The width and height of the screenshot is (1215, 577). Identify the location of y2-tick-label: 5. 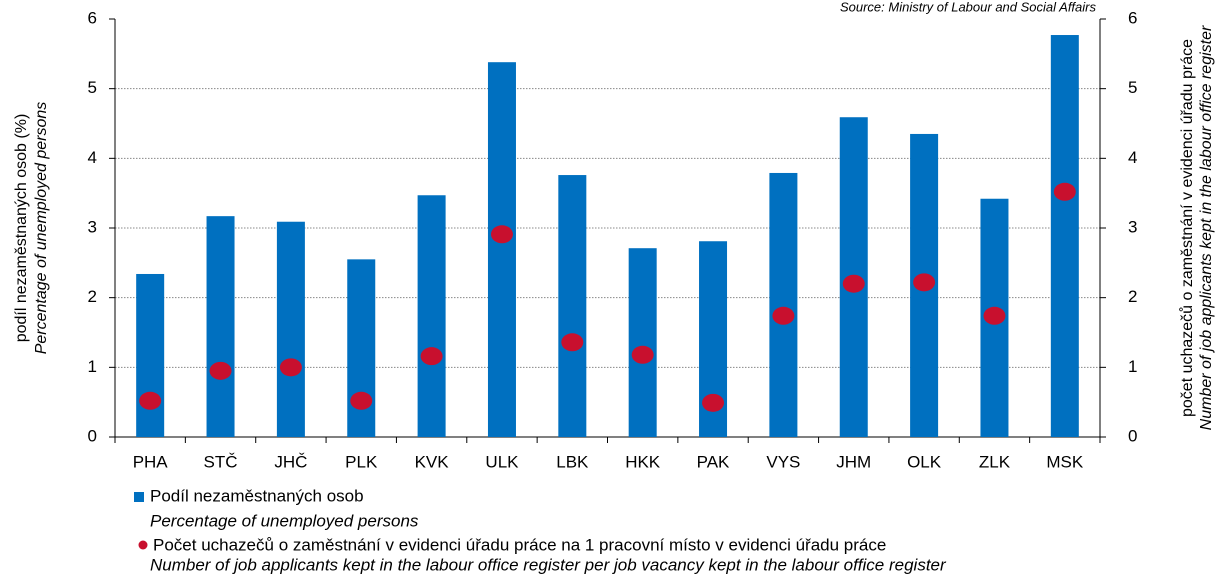
(1132, 87).